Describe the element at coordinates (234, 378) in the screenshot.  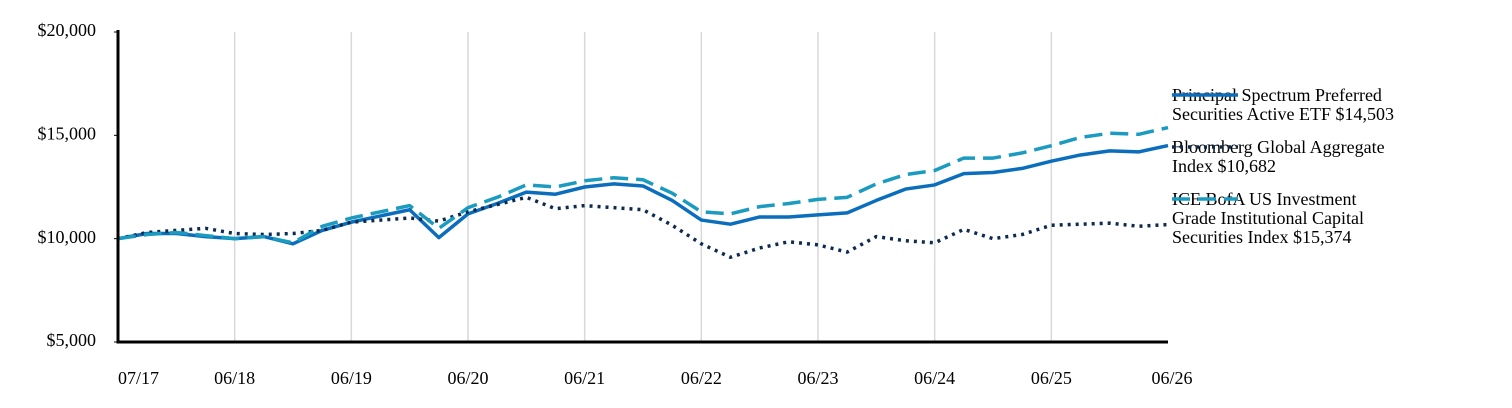
I see `x-tick-label: 06/18` at that location.